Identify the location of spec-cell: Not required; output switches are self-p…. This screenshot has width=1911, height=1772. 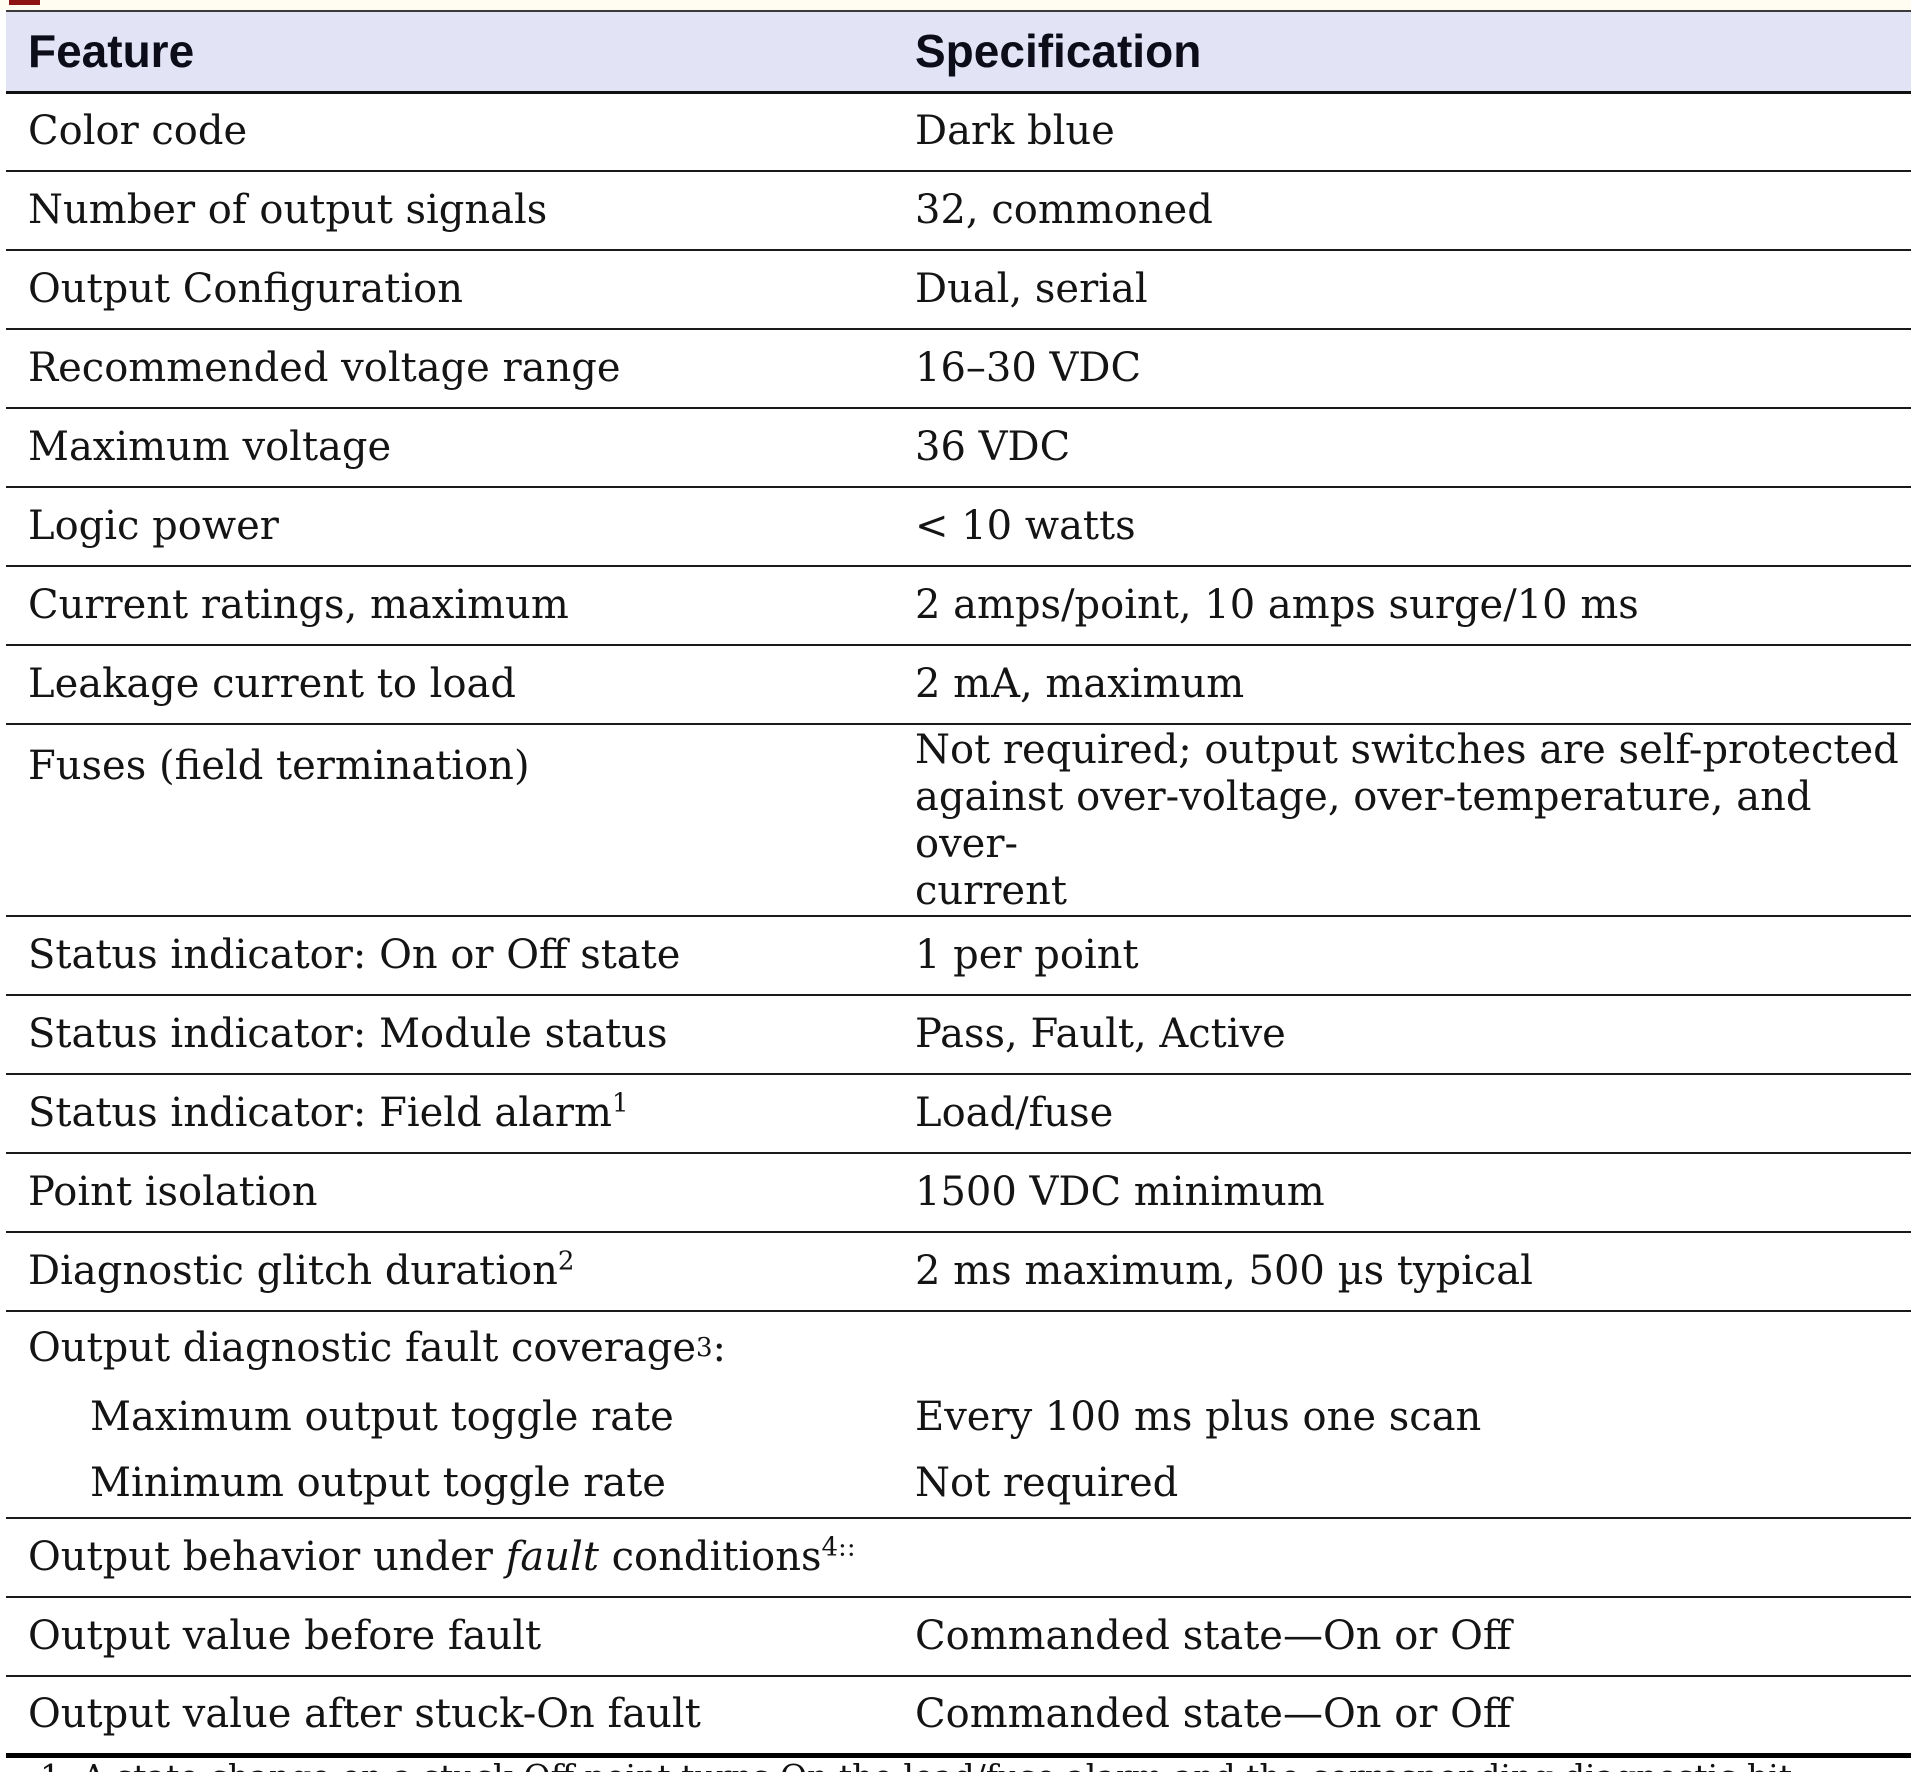
(1413, 820).